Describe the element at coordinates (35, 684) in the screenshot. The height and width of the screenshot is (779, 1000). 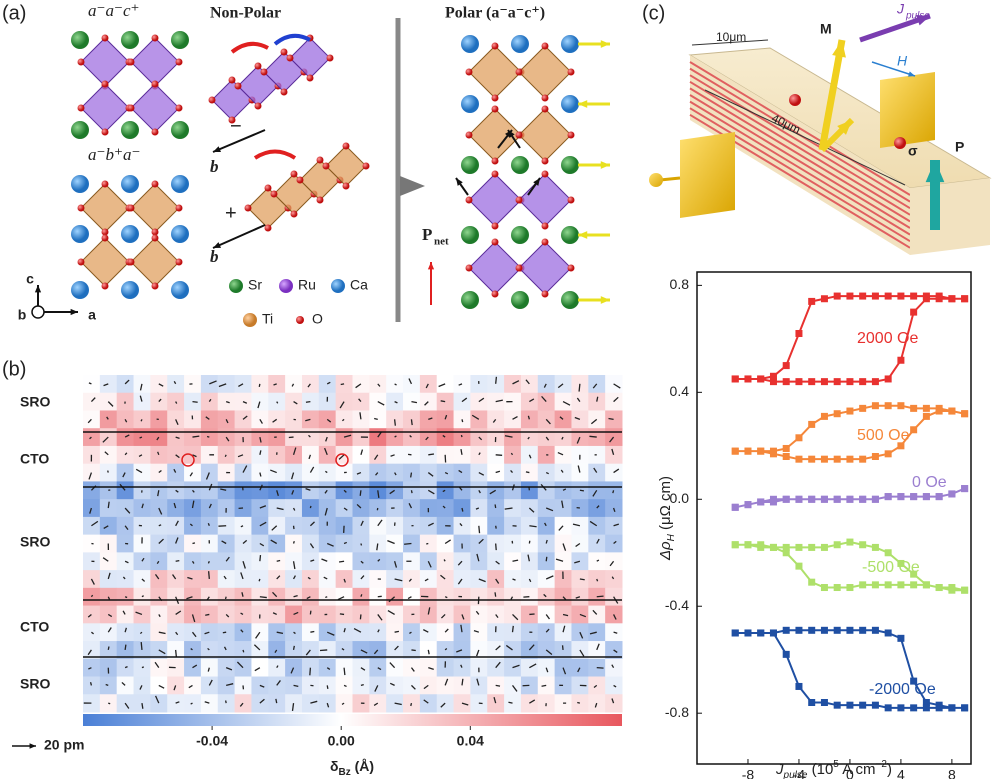
I see `layer-label: SRO` at that location.